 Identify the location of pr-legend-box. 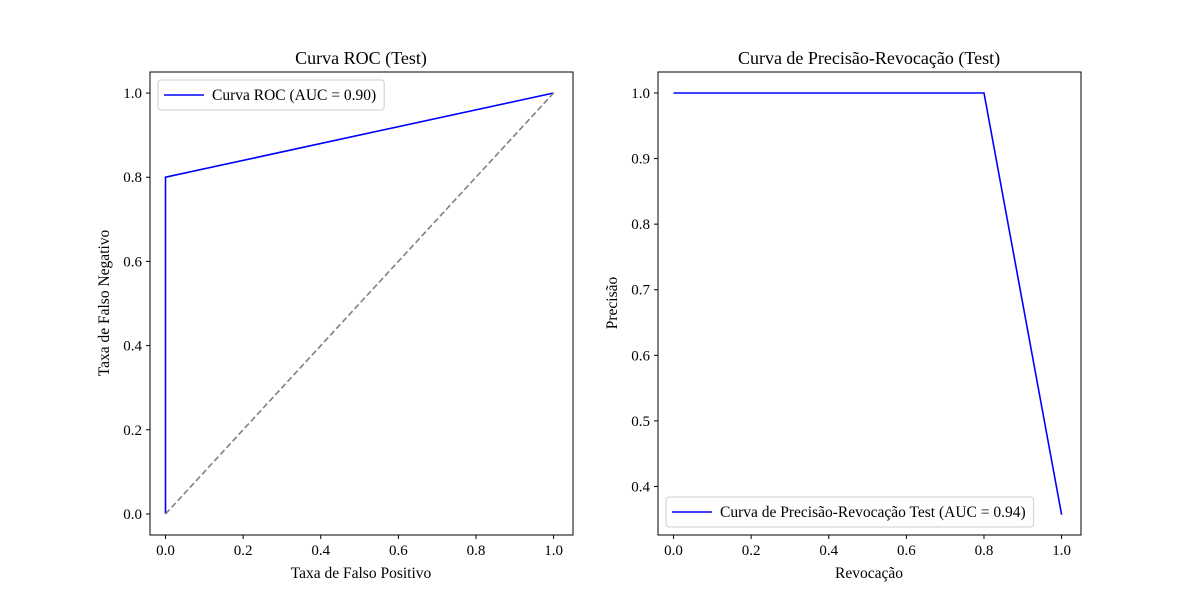
(850, 512).